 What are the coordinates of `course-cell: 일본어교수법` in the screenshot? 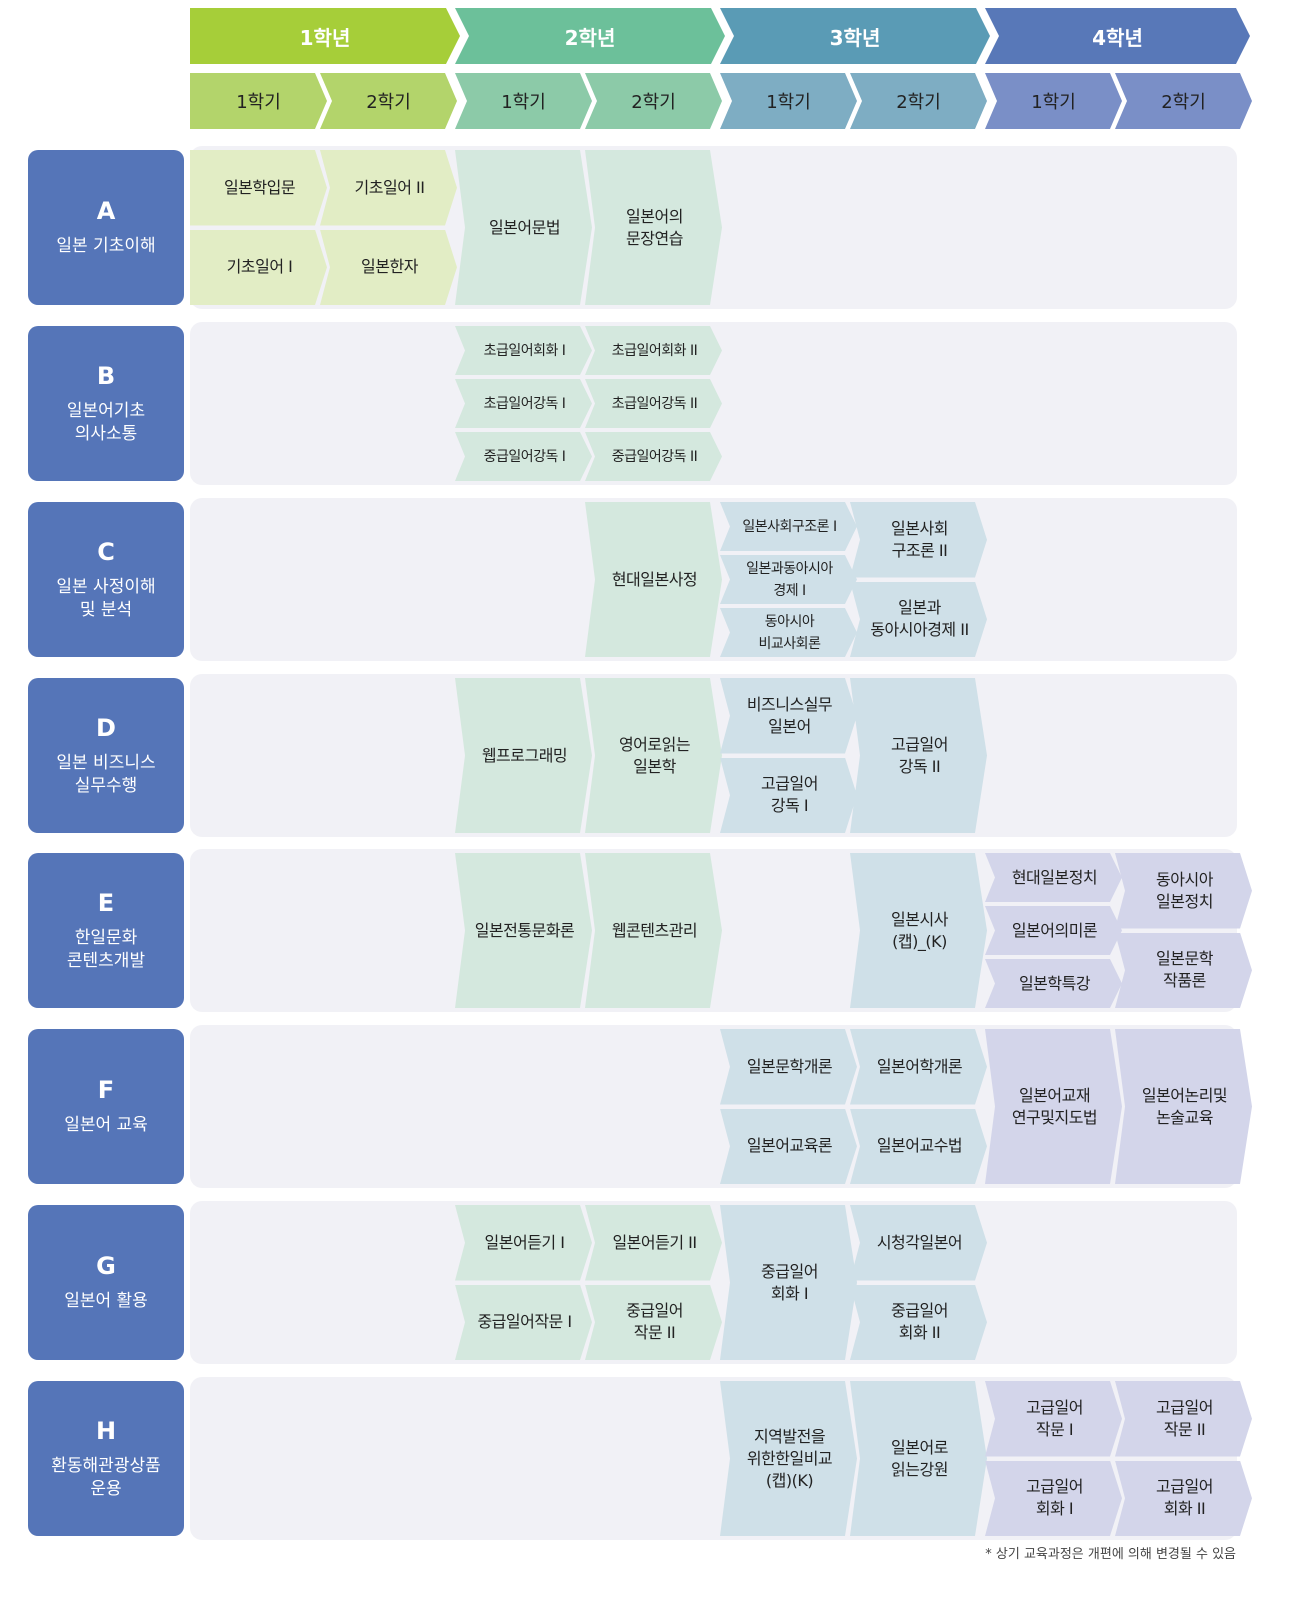 It's located at (918, 1147).